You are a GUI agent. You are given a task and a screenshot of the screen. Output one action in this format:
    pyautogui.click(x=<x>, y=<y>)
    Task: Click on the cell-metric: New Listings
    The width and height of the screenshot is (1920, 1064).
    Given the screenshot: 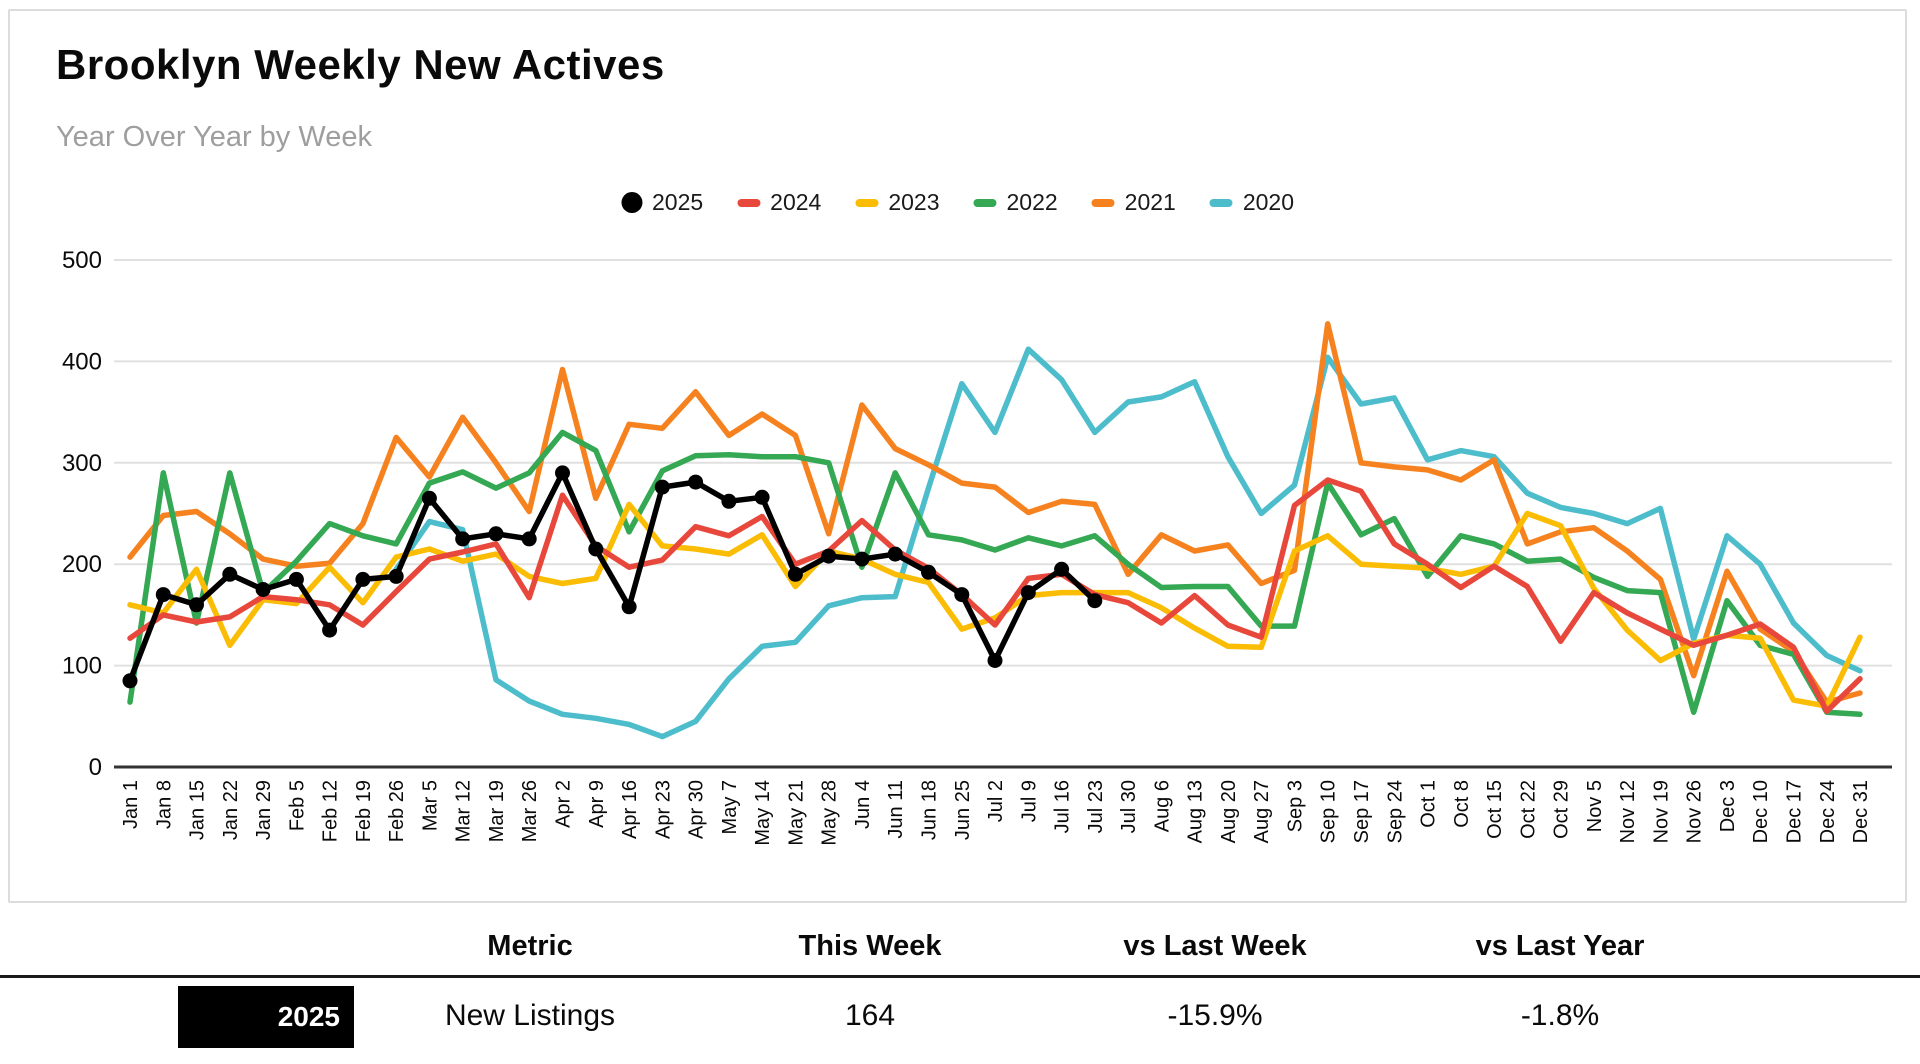 What is the action you would take?
    pyautogui.click(x=530, y=1015)
    